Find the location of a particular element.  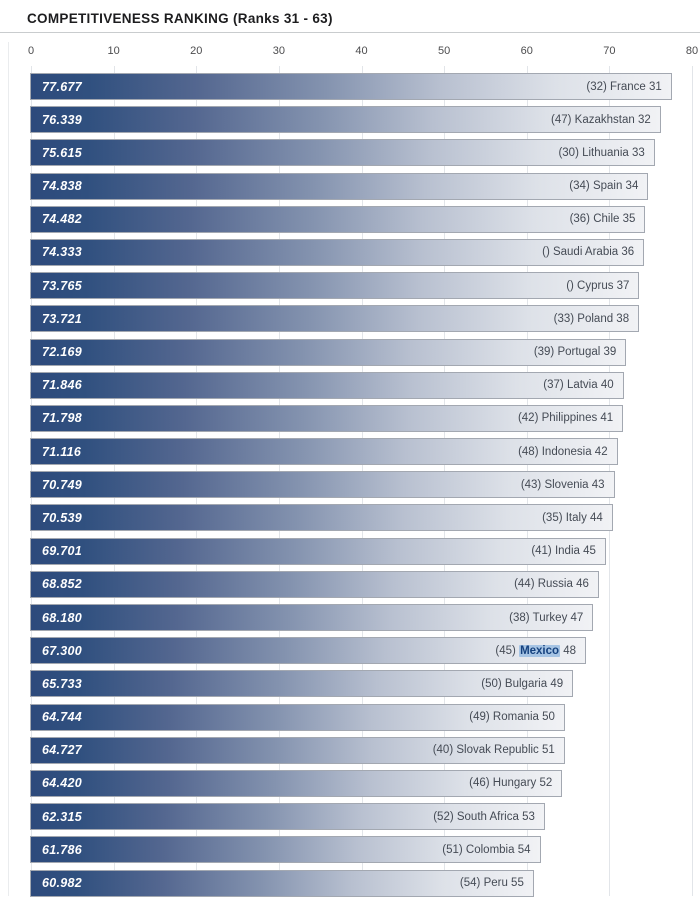

score-value: 68.180 is located at coordinates (62, 617).